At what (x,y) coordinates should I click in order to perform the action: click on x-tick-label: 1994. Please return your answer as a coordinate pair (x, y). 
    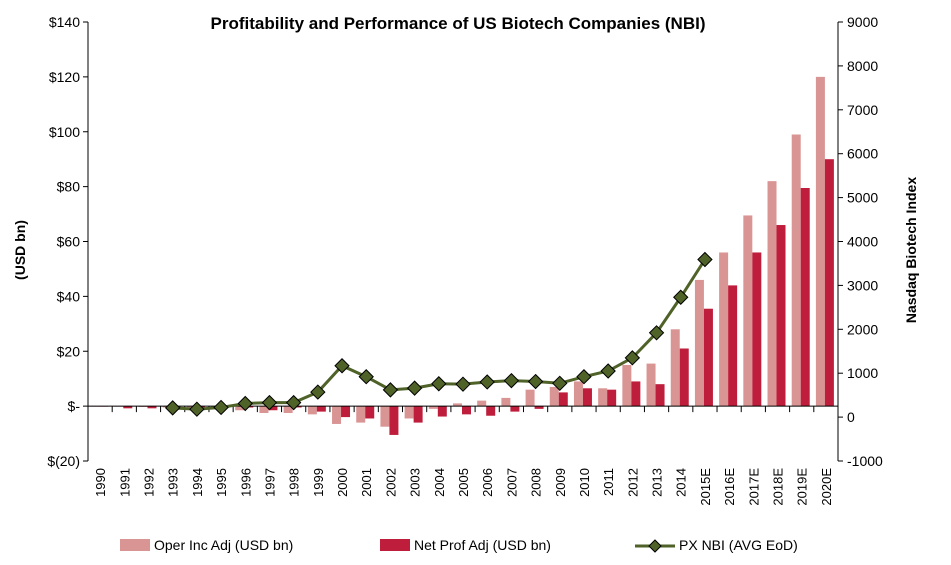
    Looking at the image, I should click on (197, 482).